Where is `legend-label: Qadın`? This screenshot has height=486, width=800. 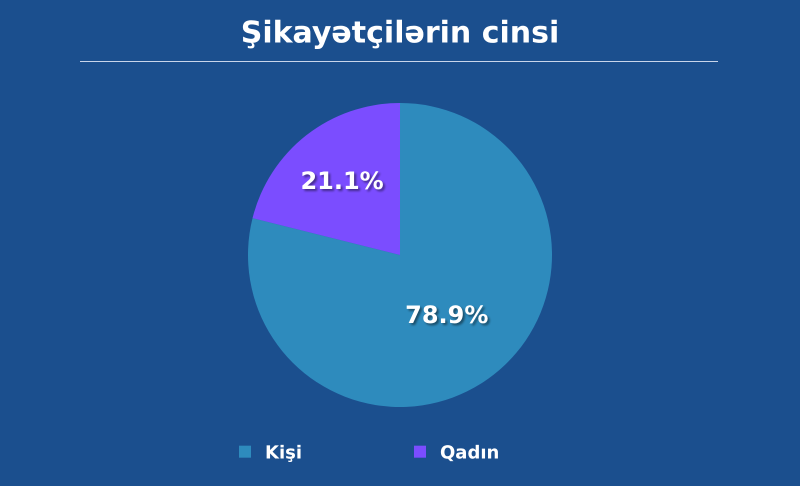 legend-label: Qadın is located at coordinates (470, 453).